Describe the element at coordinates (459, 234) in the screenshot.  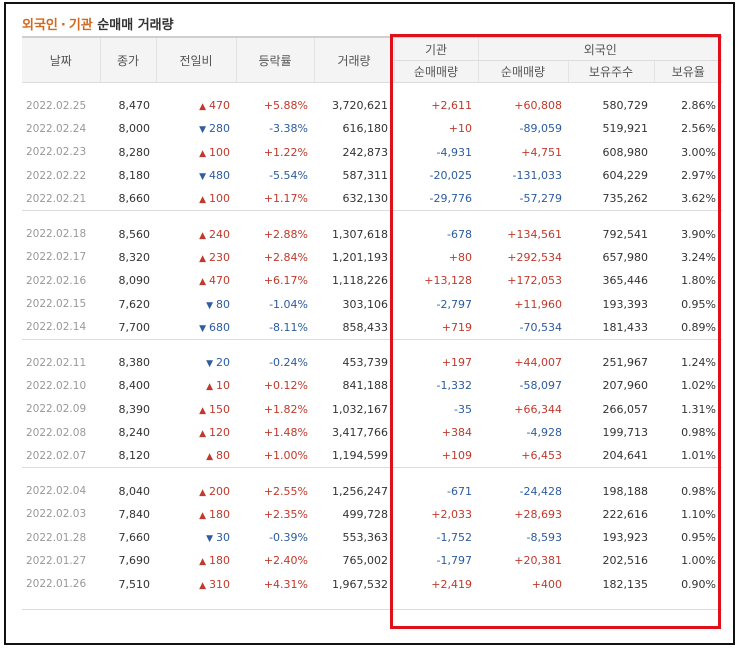
I see `cell-institution-net: -678` at that location.